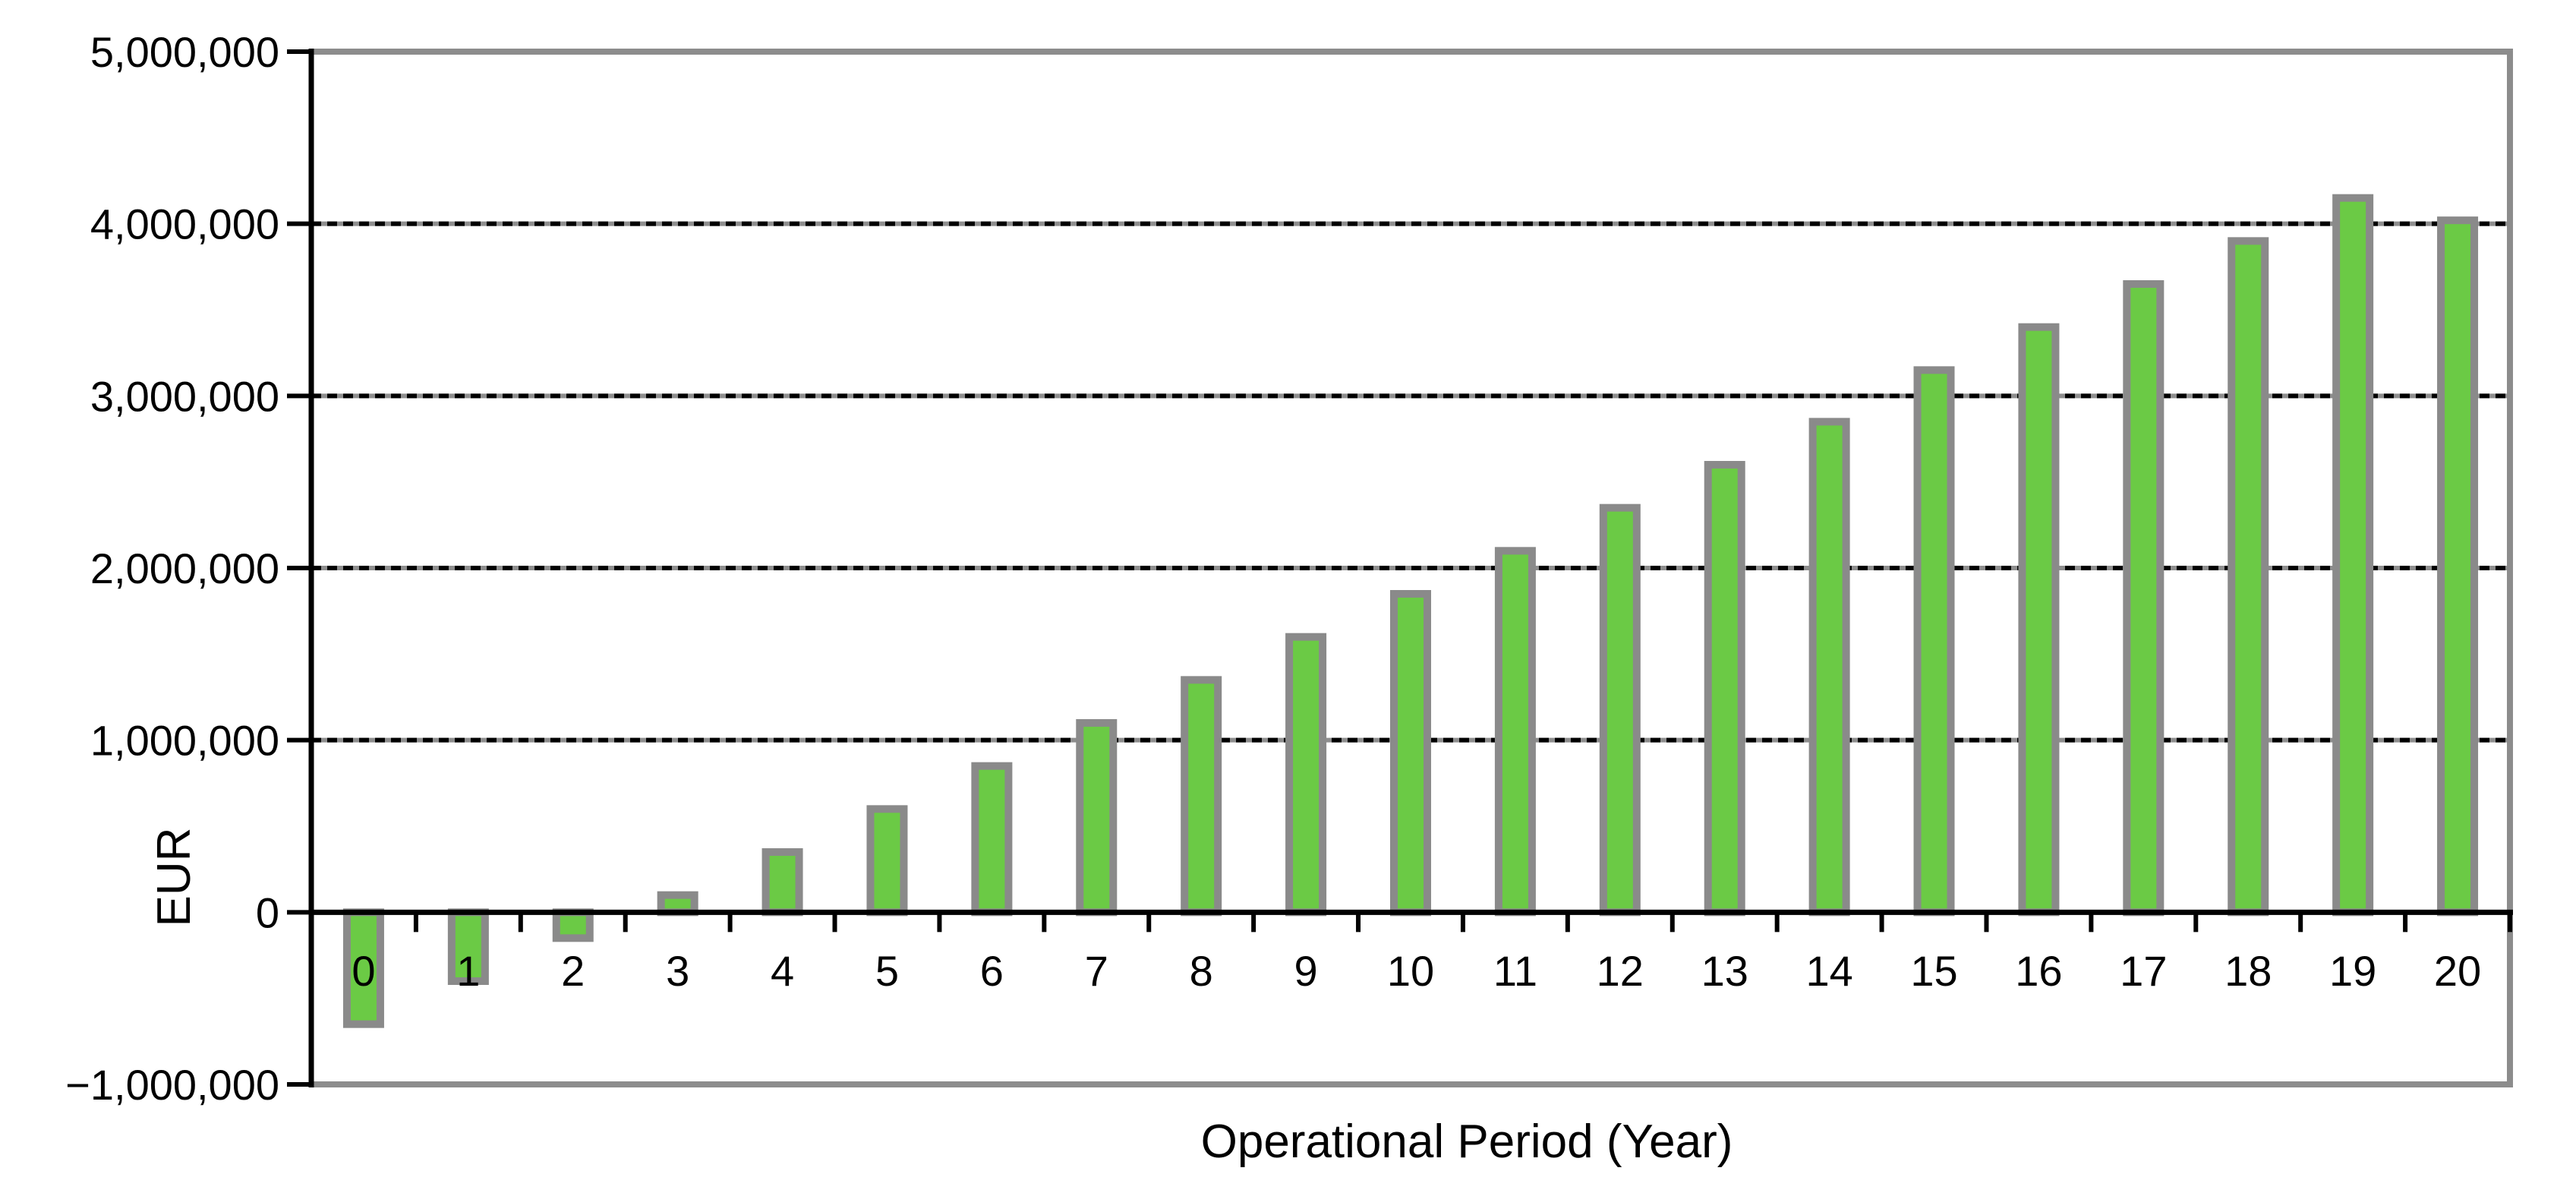 This screenshot has width=2576, height=1193. I want to click on x-tick-label: 7, so click(1096, 971).